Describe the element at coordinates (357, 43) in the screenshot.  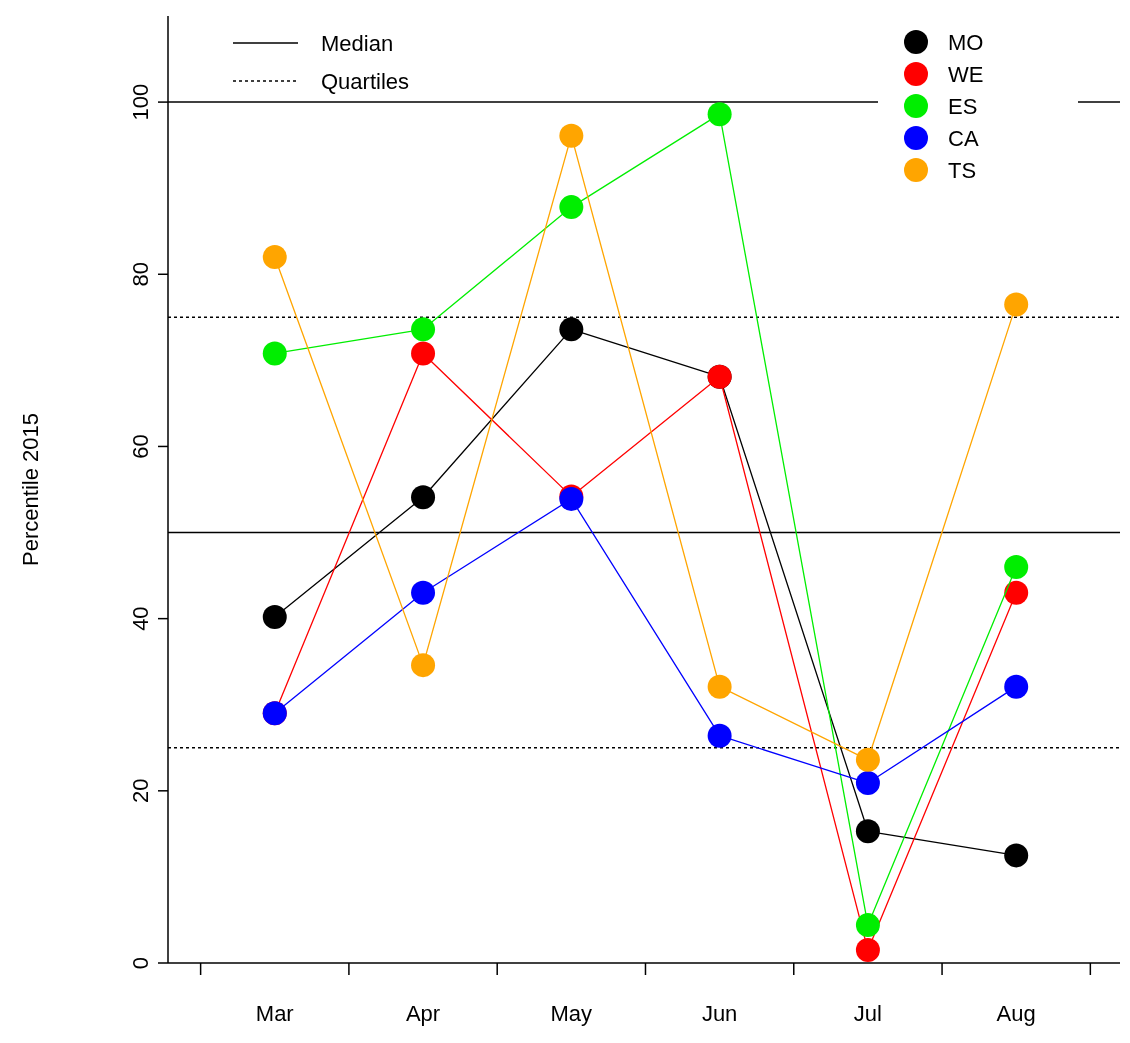
I see `legend-label: Median` at that location.